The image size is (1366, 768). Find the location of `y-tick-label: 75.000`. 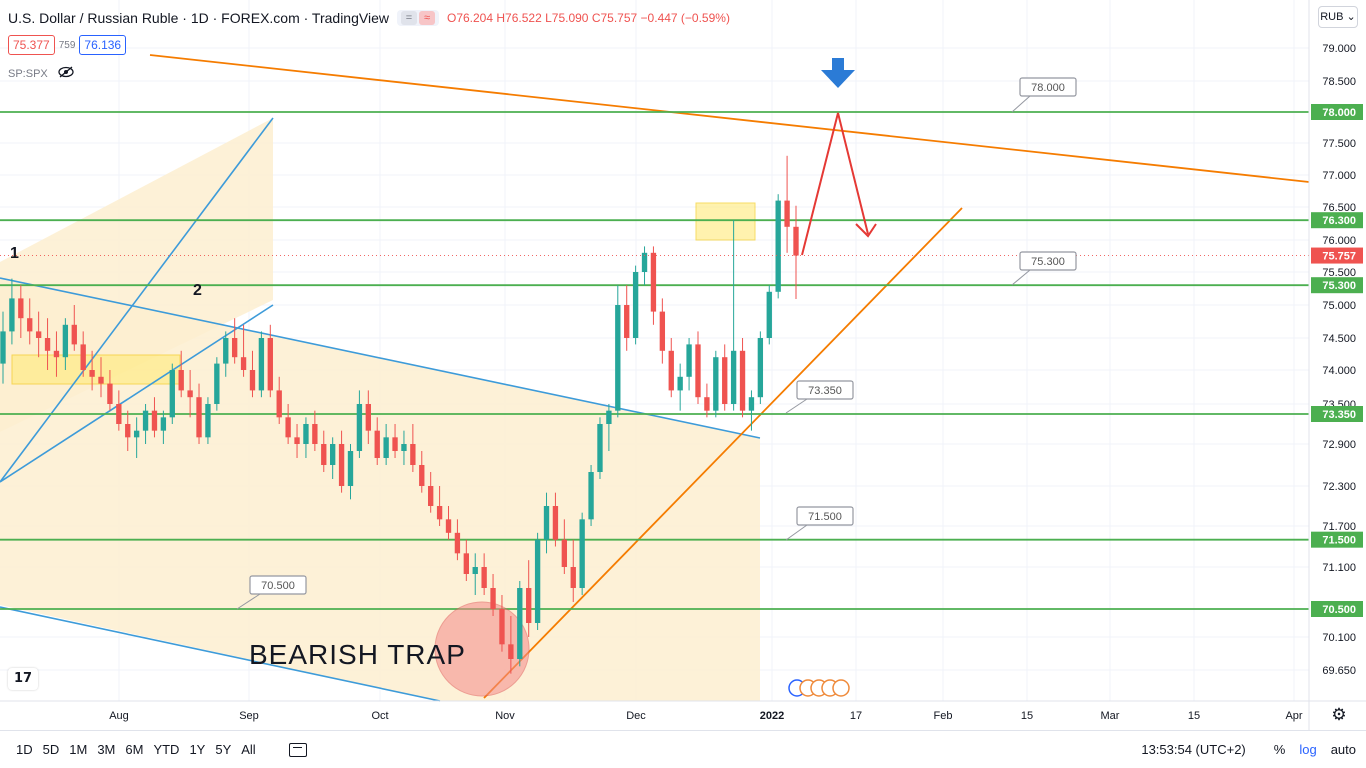

y-tick-label: 75.000 is located at coordinates (1339, 306).